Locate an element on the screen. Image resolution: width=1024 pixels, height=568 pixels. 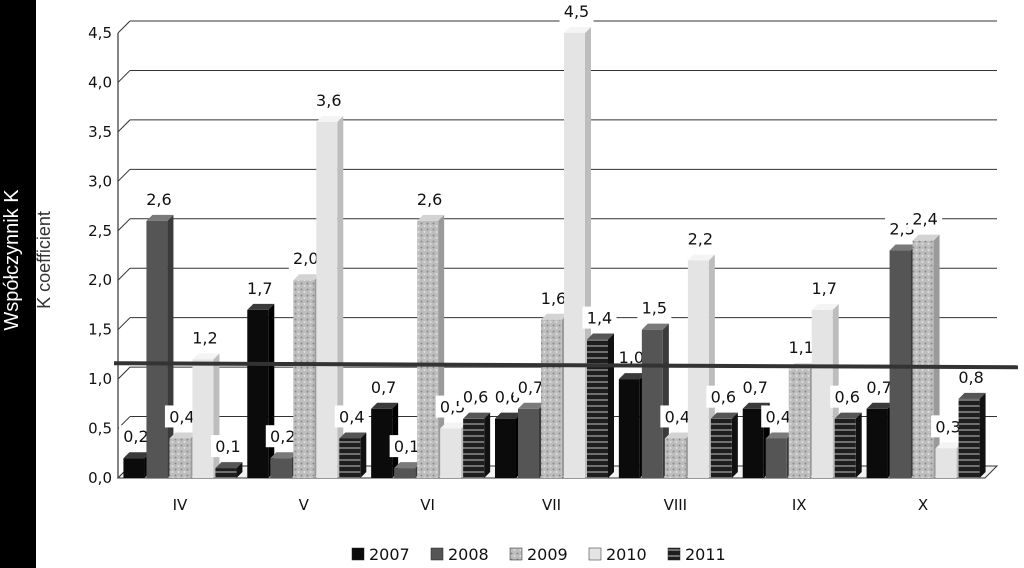
svg-text: 1,7 is located at coordinates (259, 288).